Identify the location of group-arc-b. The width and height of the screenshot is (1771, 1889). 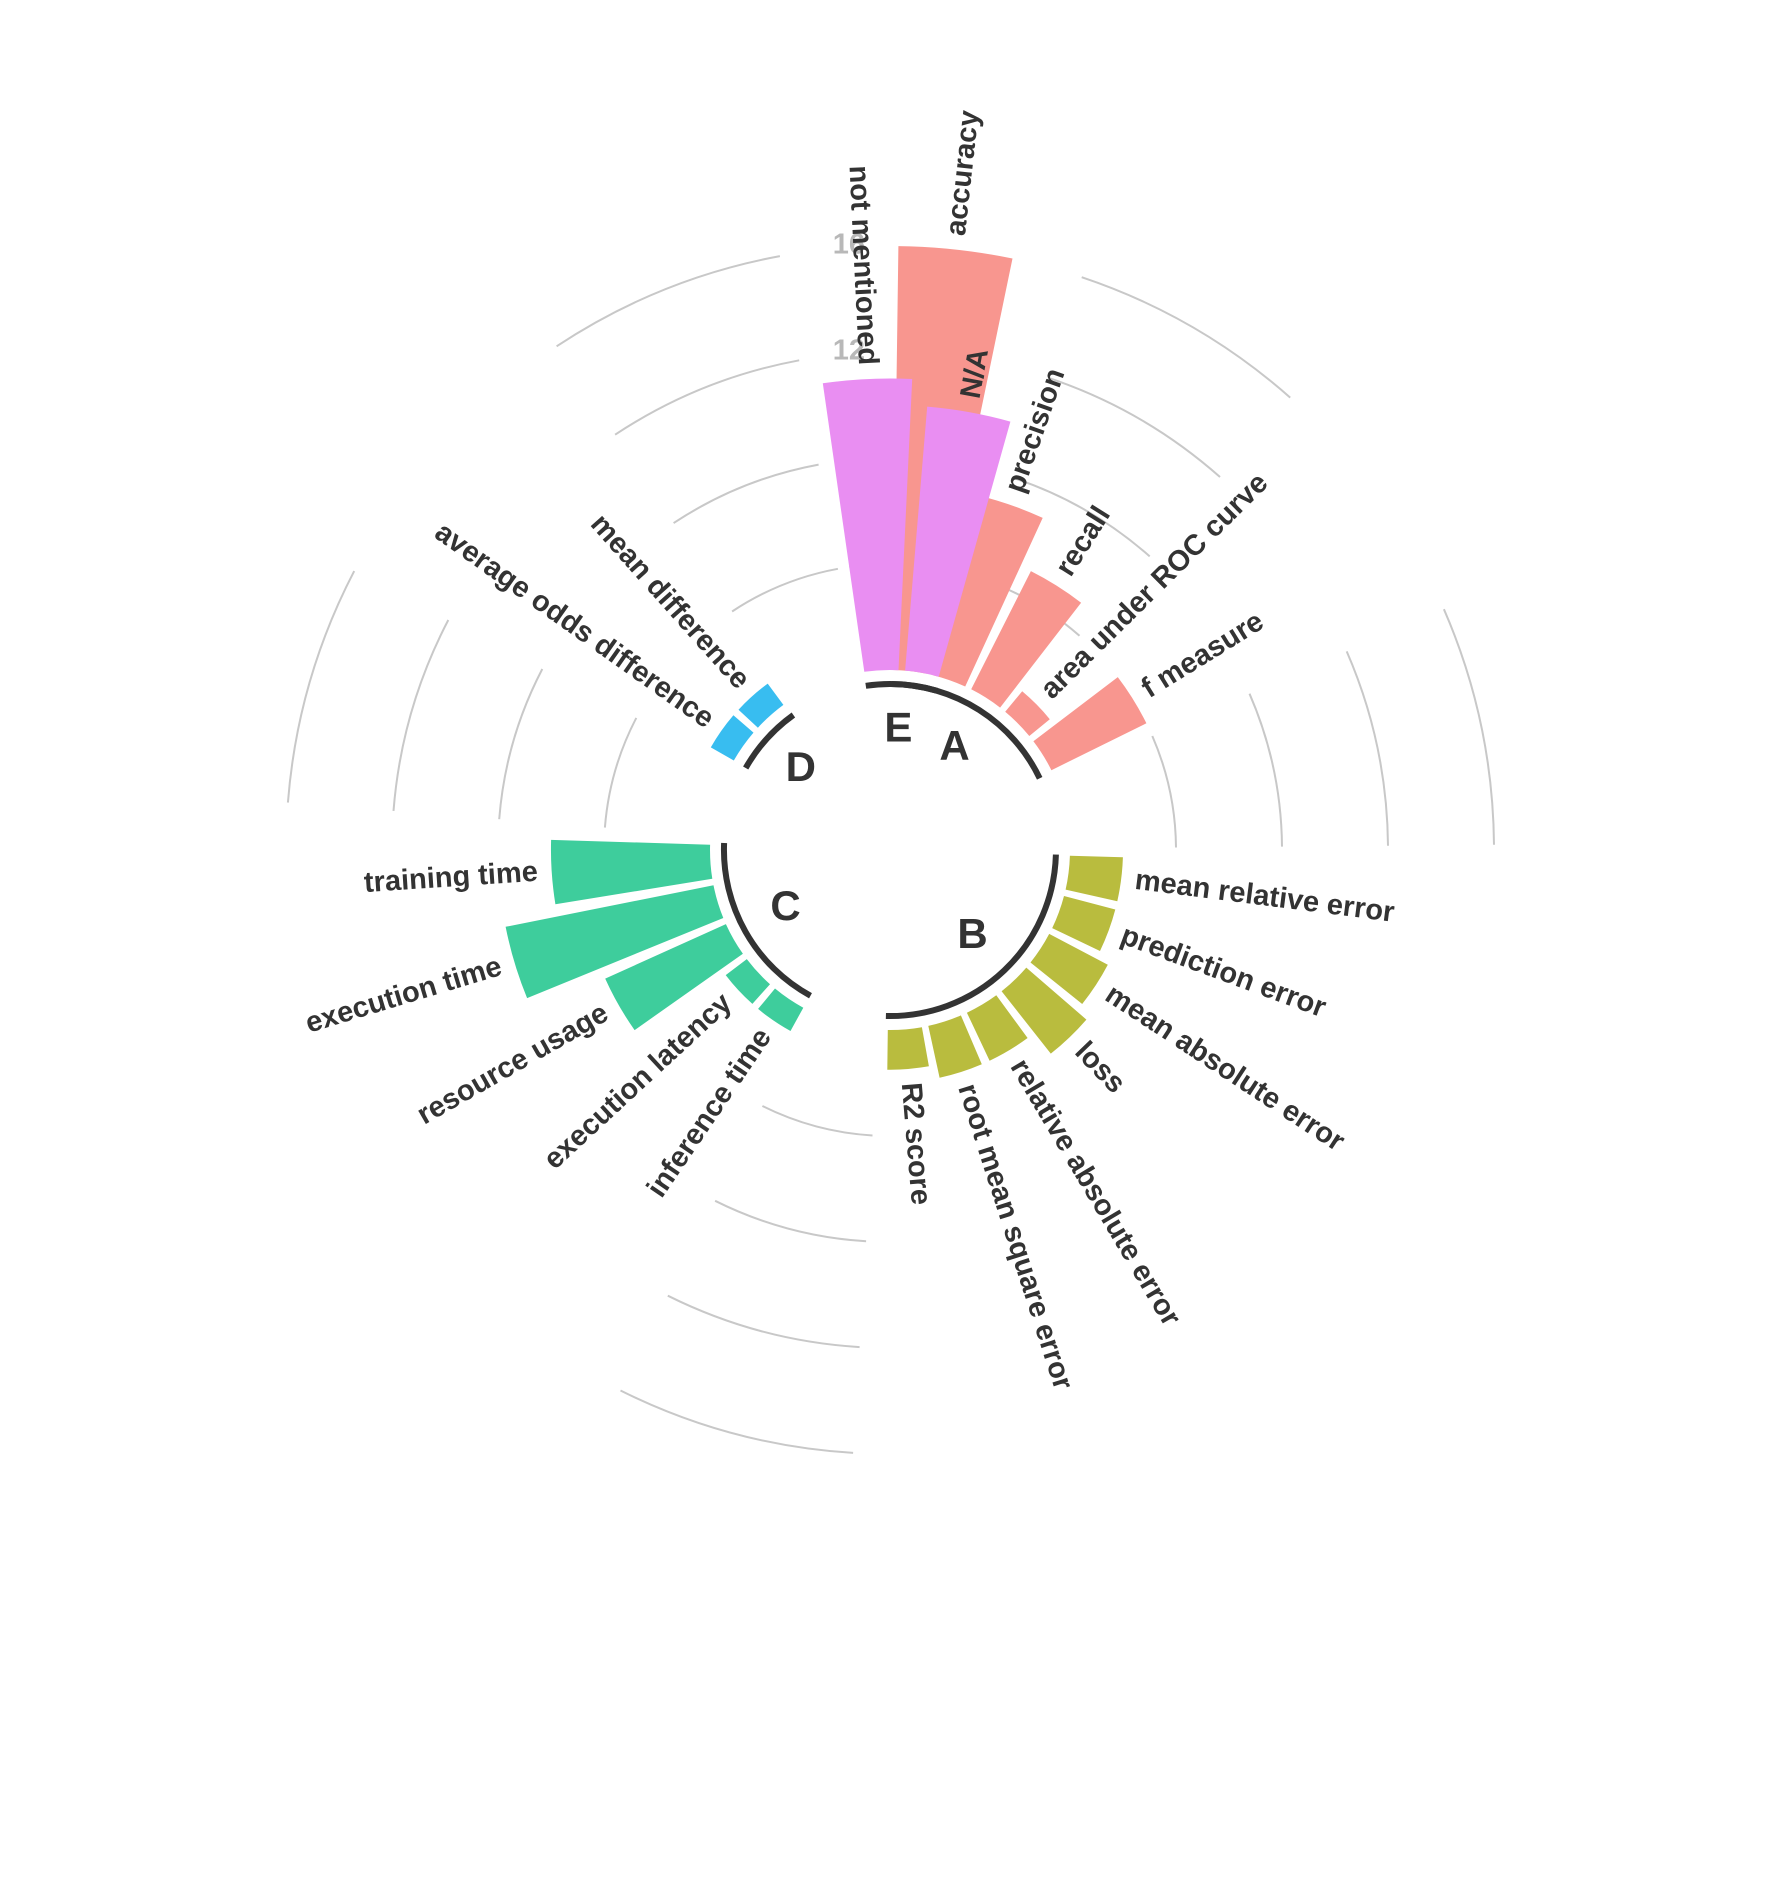
(972, 937).